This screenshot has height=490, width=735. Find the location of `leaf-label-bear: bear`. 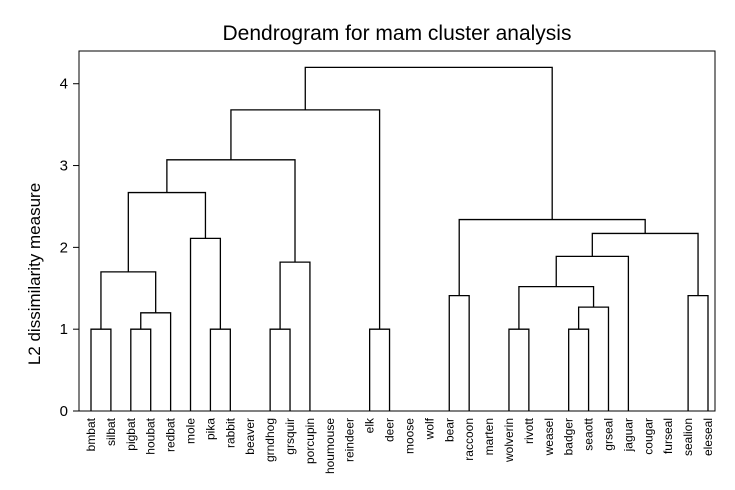

leaf-label-bear: bear is located at coordinates (449, 430).